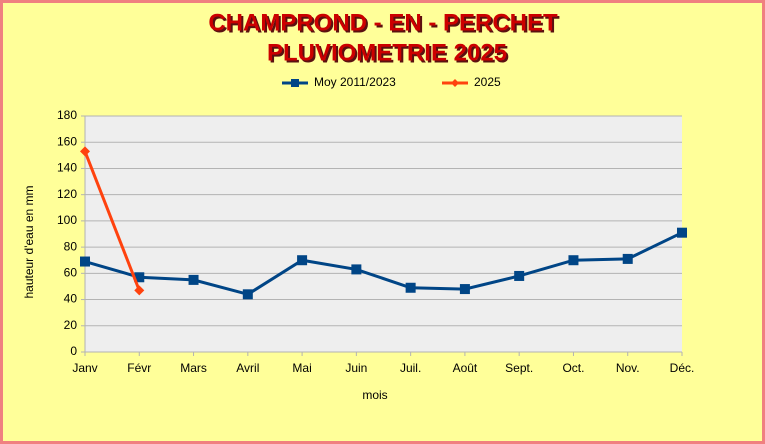 This screenshot has height=444, width=765. I want to click on chart-title: CHAMPROND - EN - PERCHET, so click(383, 22).